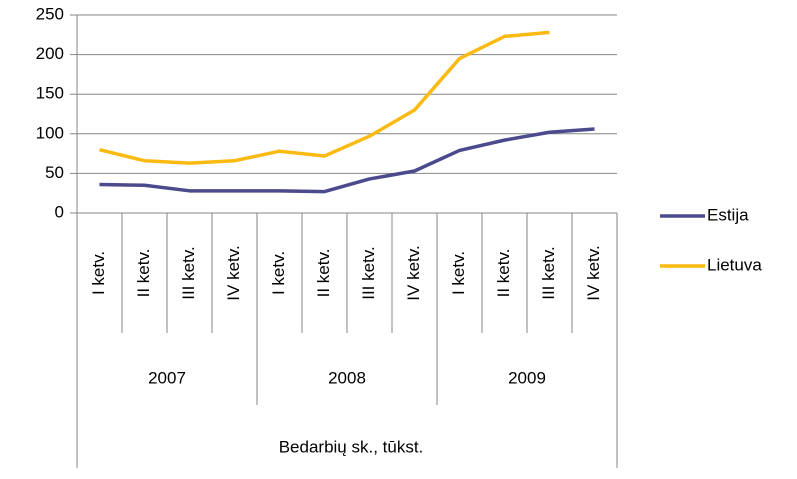  Describe the element at coordinates (59, 211) in the screenshot. I see `y-tick-label: 0` at that location.